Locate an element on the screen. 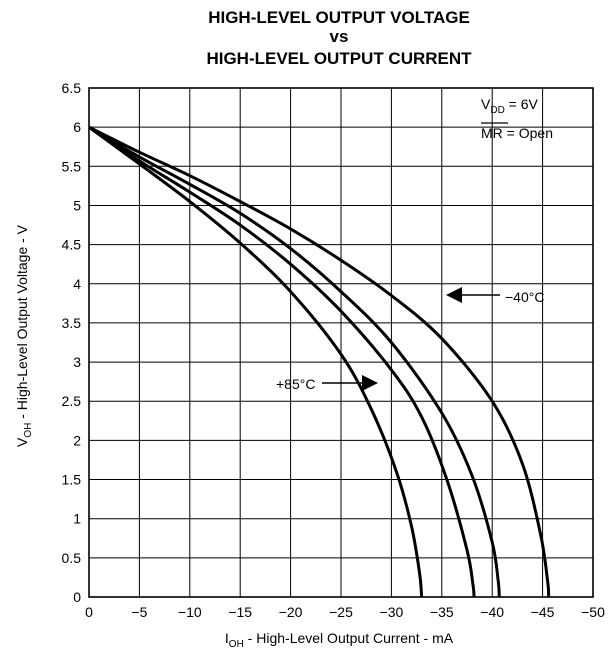  chart-title-line-2: vs is located at coordinates (339, 36).